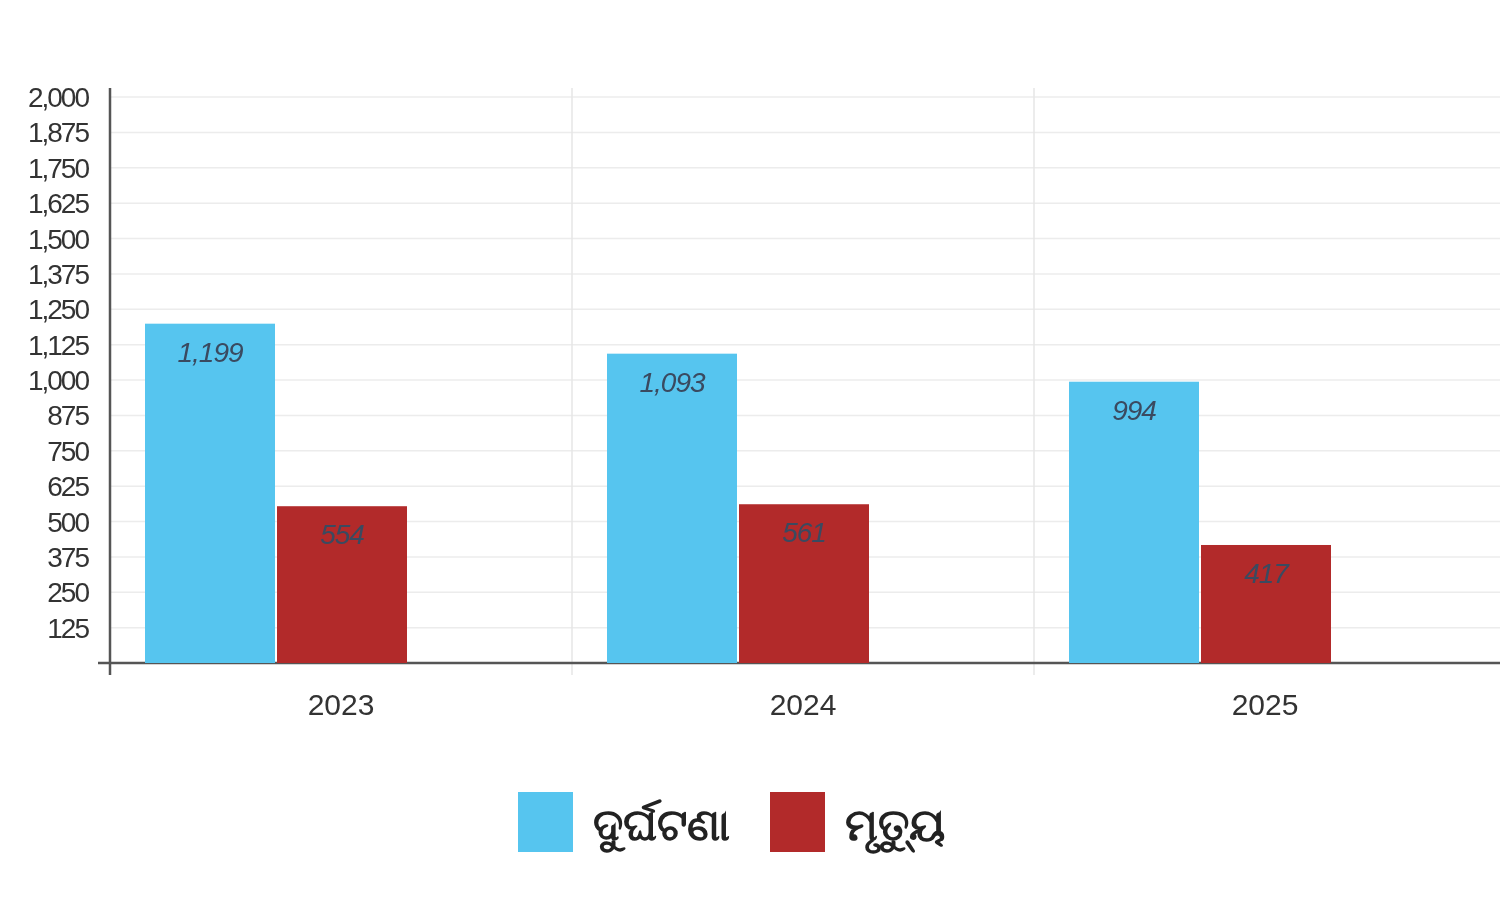 This screenshot has width=1500, height=900. Describe the element at coordinates (68, 557) in the screenshot. I see `y-tick-label: 375` at that location.